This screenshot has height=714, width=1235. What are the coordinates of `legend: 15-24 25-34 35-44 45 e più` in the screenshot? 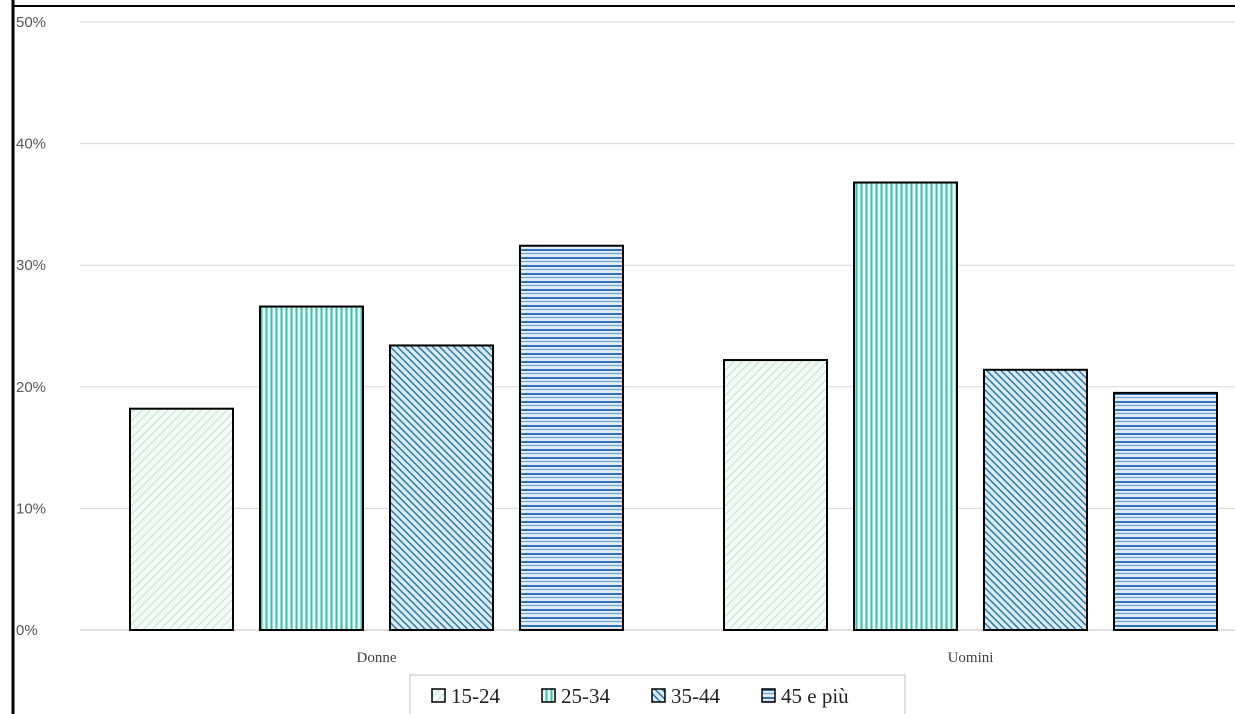 It's located at (657, 694).